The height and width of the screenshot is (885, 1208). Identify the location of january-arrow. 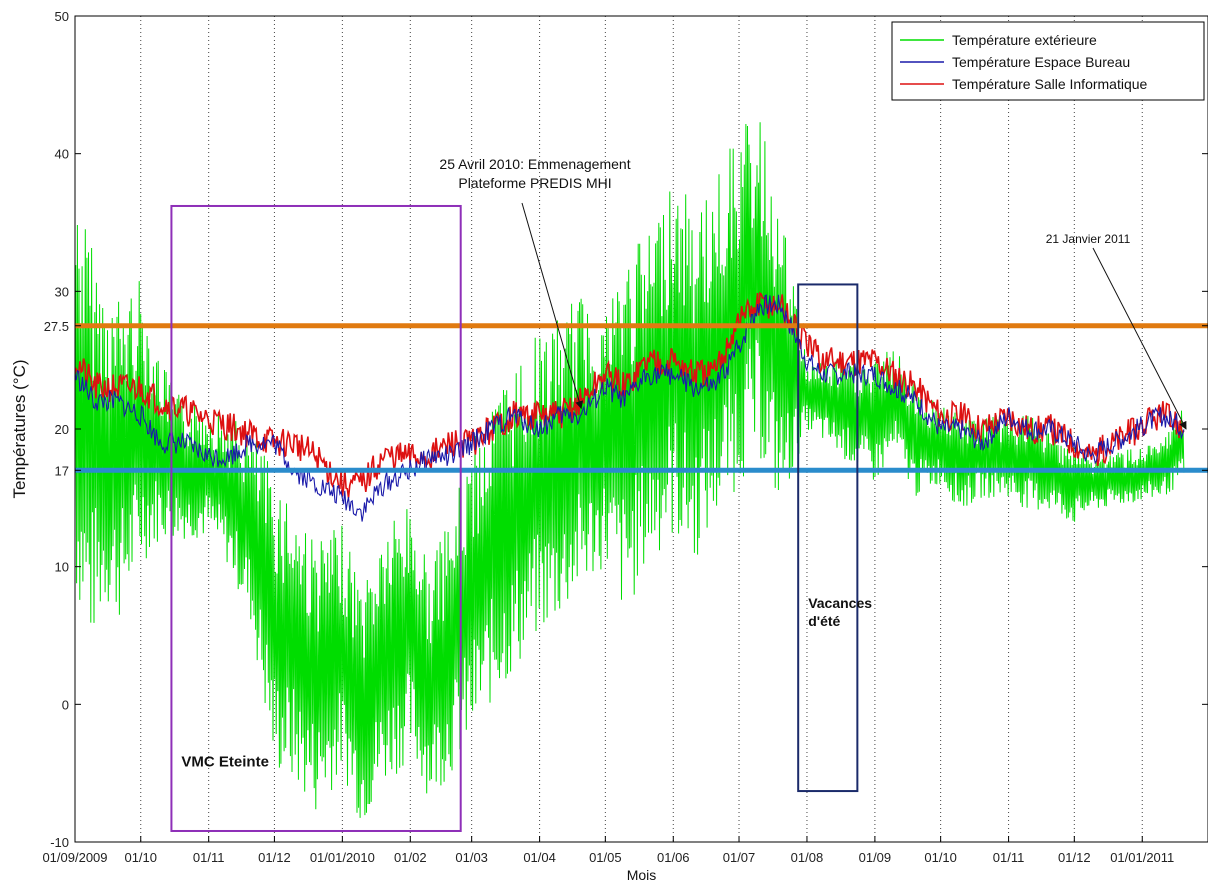
(1139, 338).